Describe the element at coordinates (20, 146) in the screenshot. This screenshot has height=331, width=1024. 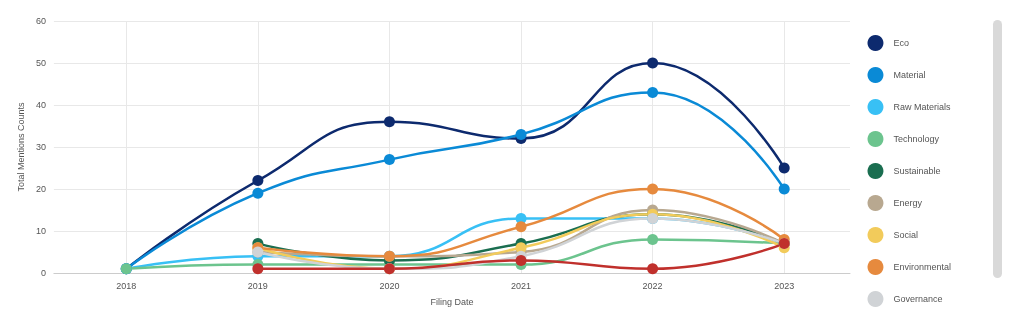
I see `y-axis-title: Total Mentions Counts` at that location.